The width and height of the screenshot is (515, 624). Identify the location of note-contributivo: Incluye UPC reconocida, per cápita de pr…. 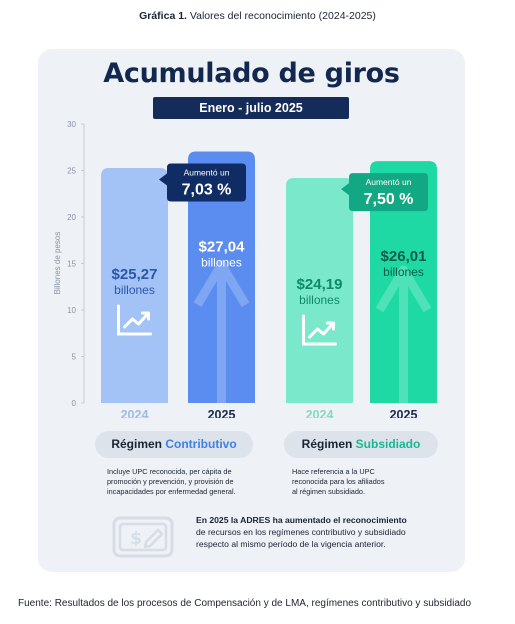
(187, 482).